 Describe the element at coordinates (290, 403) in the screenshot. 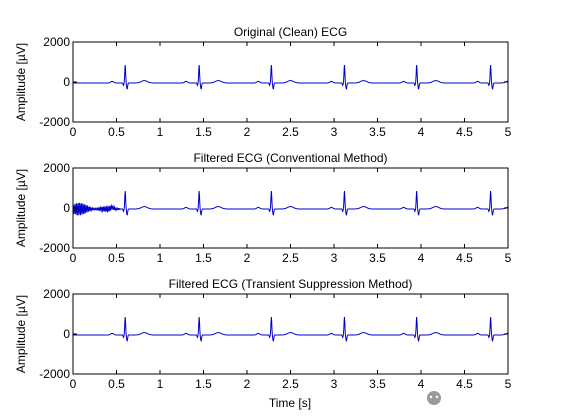

I see `x-axis-label: Time [s]` at that location.